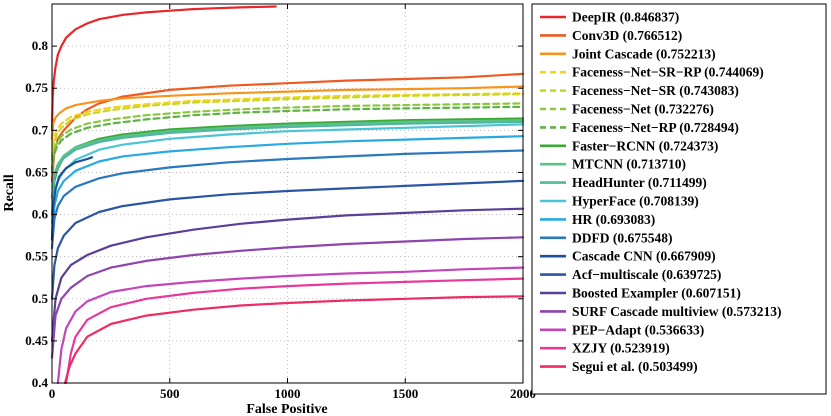 This screenshot has width=831, height=416. I want to click on x-axis-title: False Positive, so click(286, 409).